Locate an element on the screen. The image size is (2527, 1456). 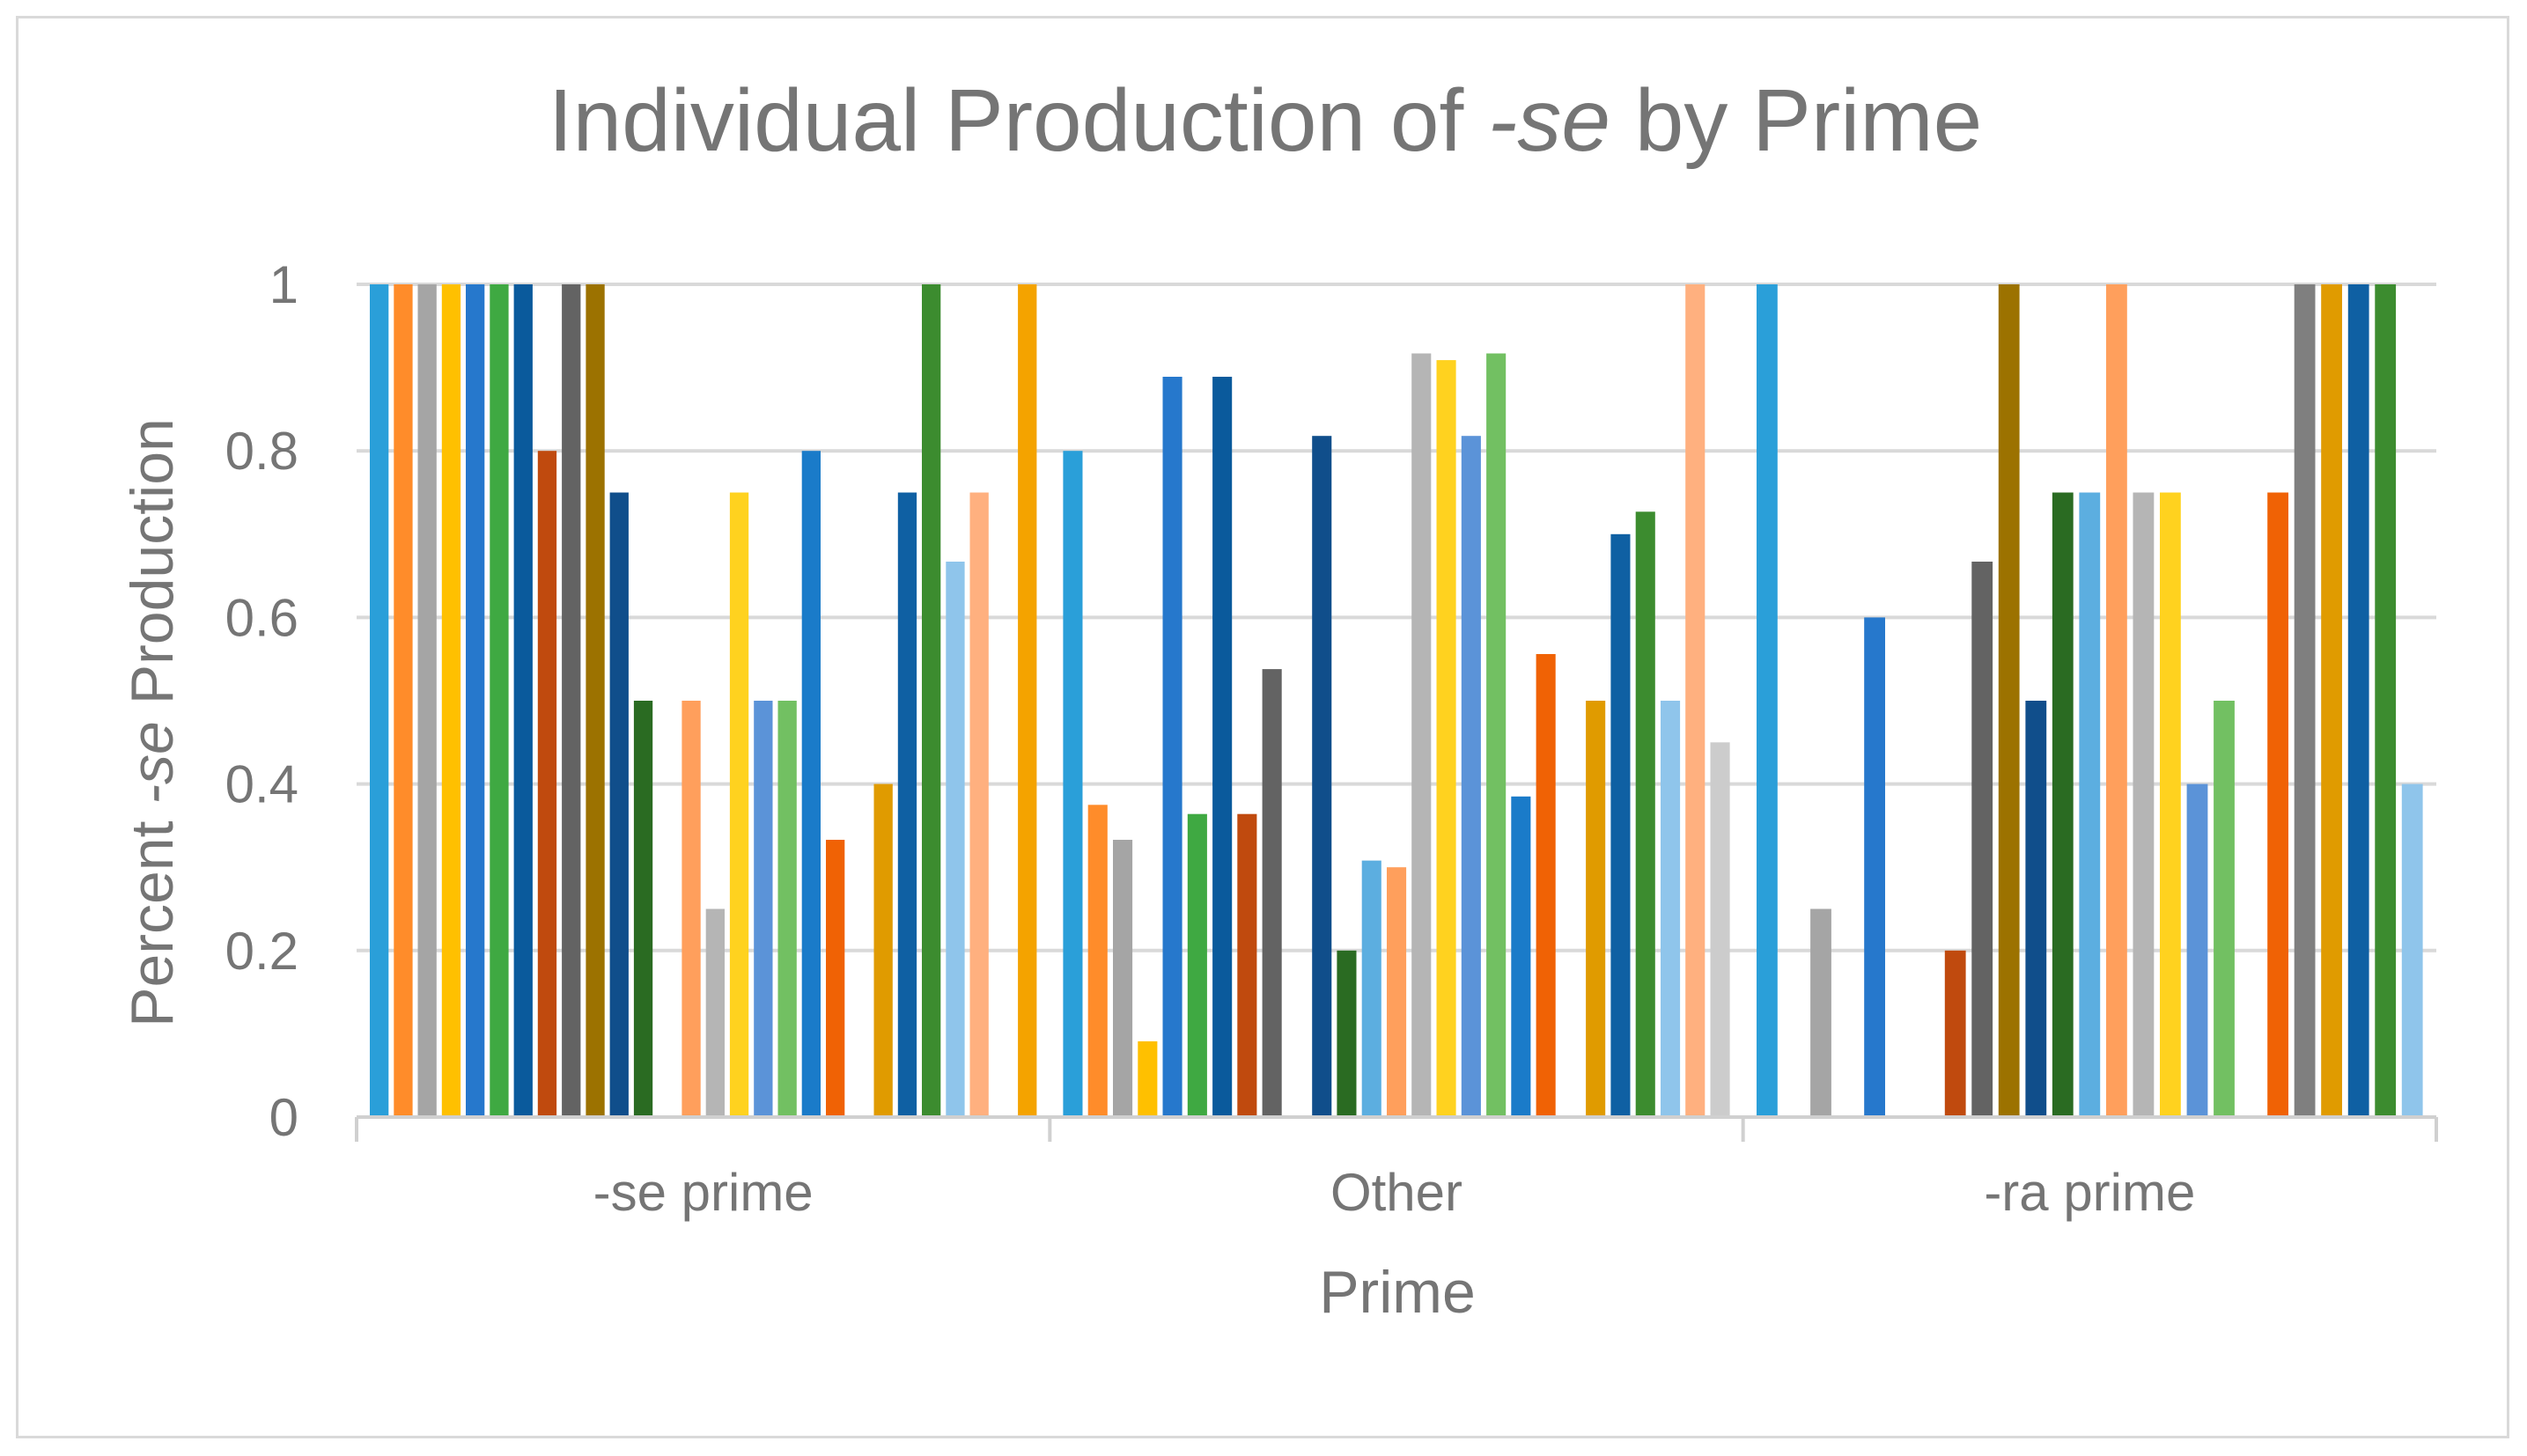
category-label: Other is located at coordinates (1396, 1192).